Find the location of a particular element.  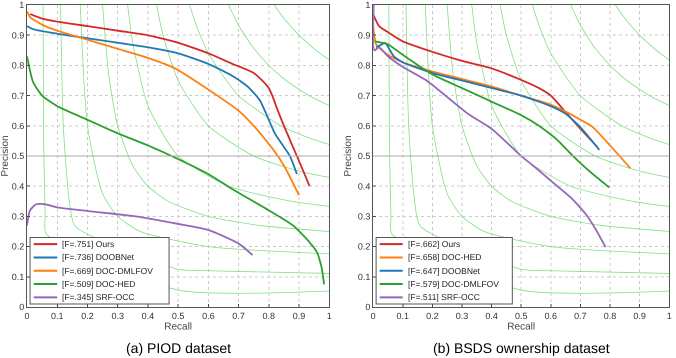

legend-label: [F=.511] SRF-OCC is located at coordinates (444, 297).